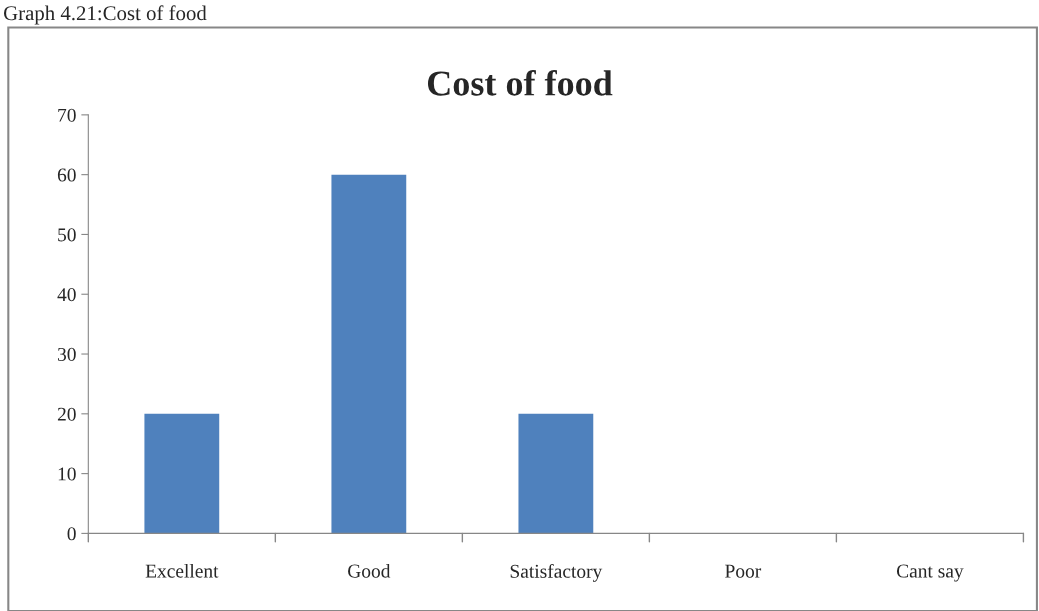 The height and width of the screenshot is (611, 1039). What do you see at coordinates (66, 354) in the screenshot?
I see `y-tick-label: 30` at bounding box center [66, 354].